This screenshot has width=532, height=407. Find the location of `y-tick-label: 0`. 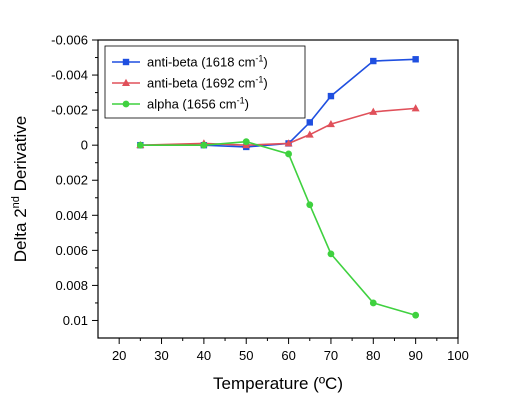

y-tick-label: 0 is located at coordinates (84, 145).